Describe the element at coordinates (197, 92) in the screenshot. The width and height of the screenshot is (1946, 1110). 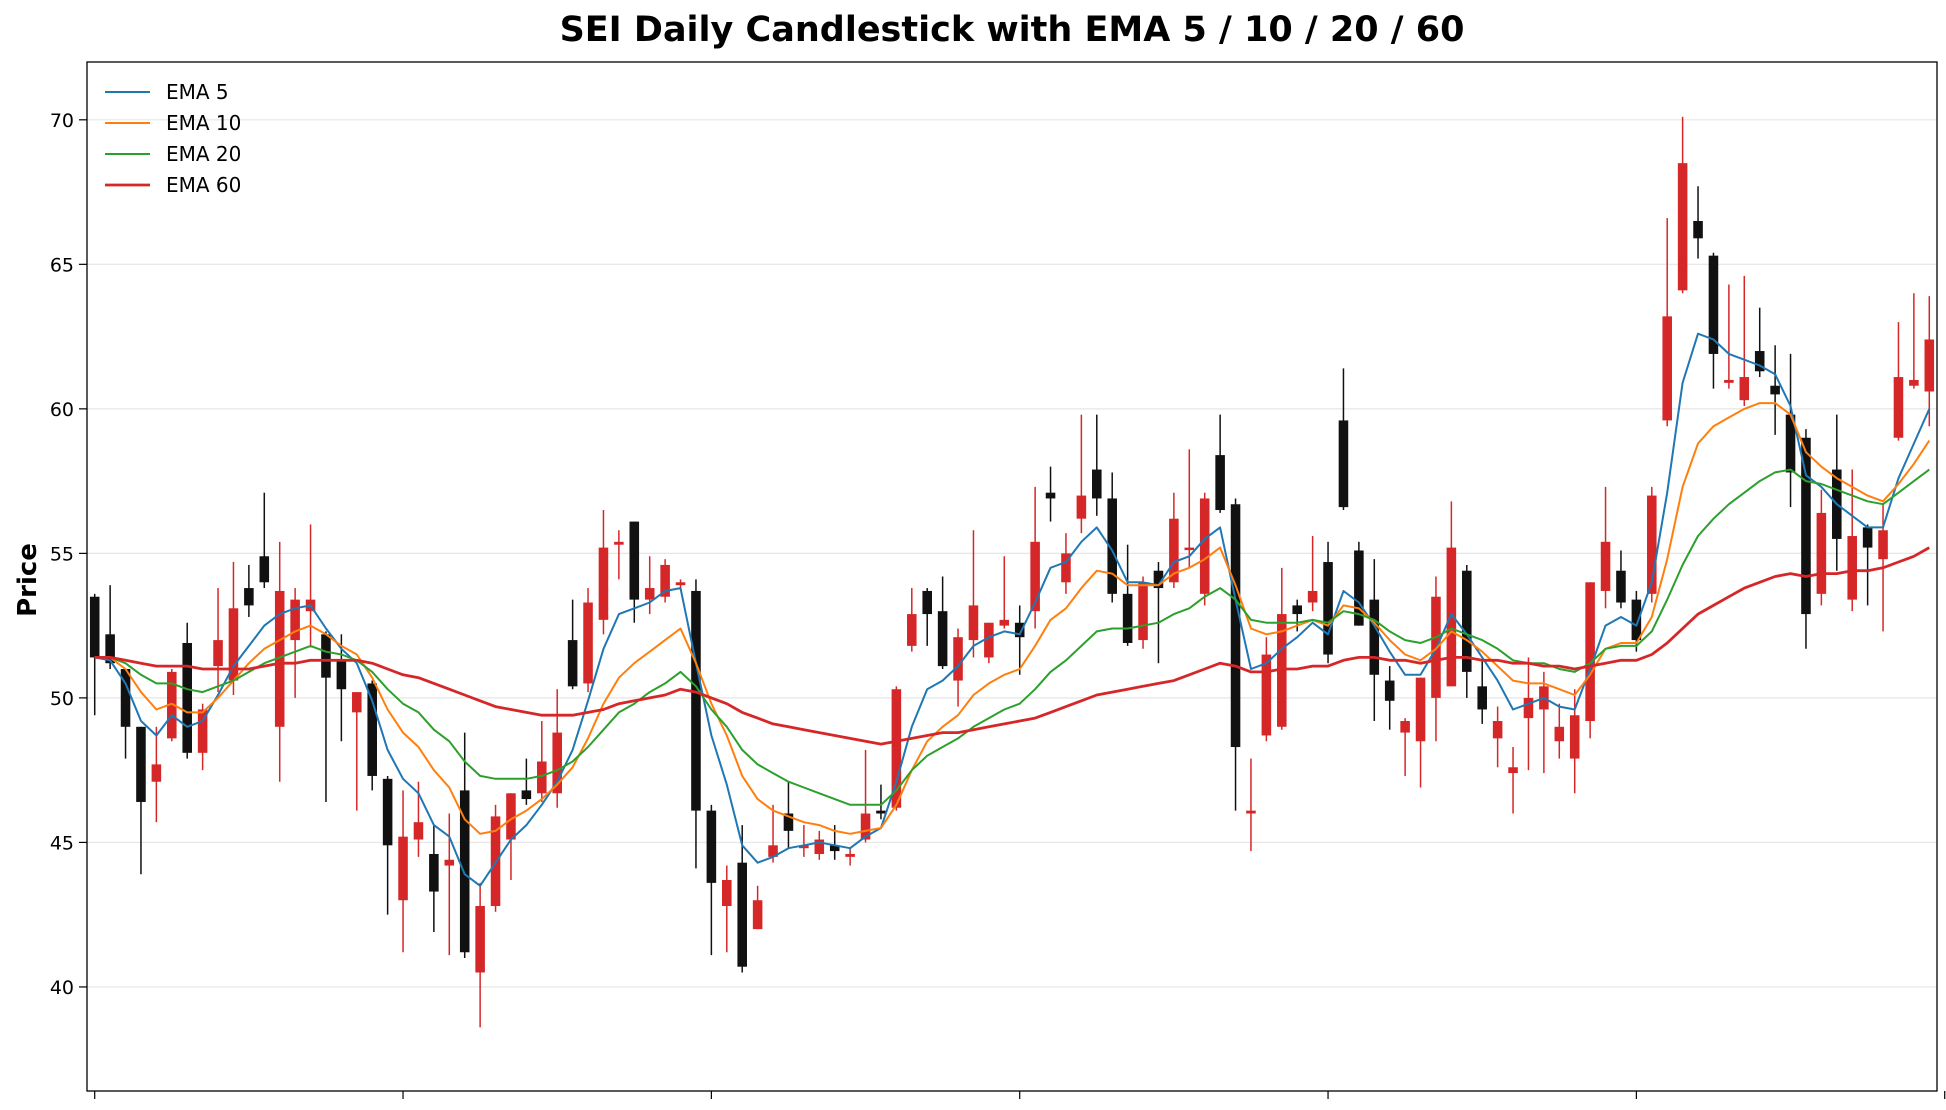
I see `legend-label: EMA 5` at that location.